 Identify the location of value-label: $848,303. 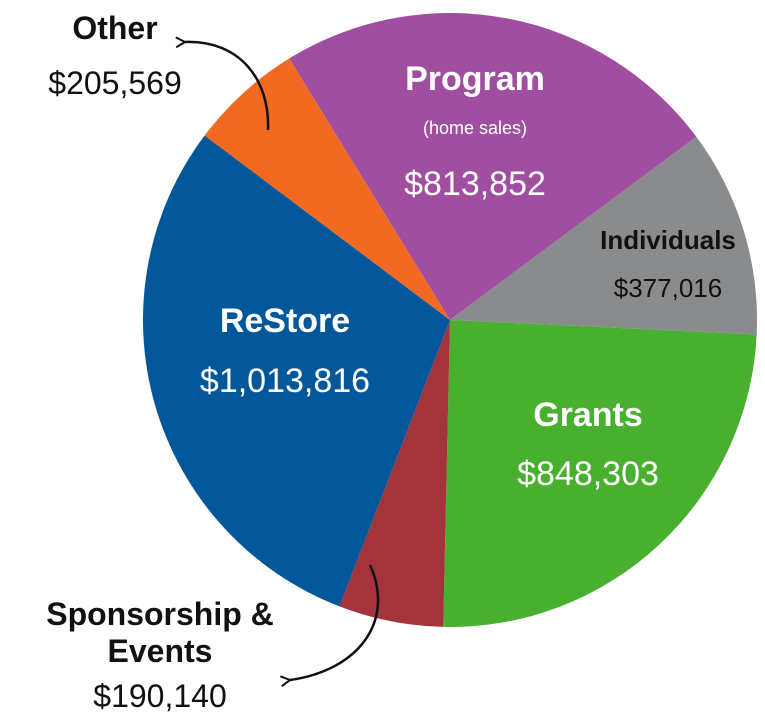
(588, 474).